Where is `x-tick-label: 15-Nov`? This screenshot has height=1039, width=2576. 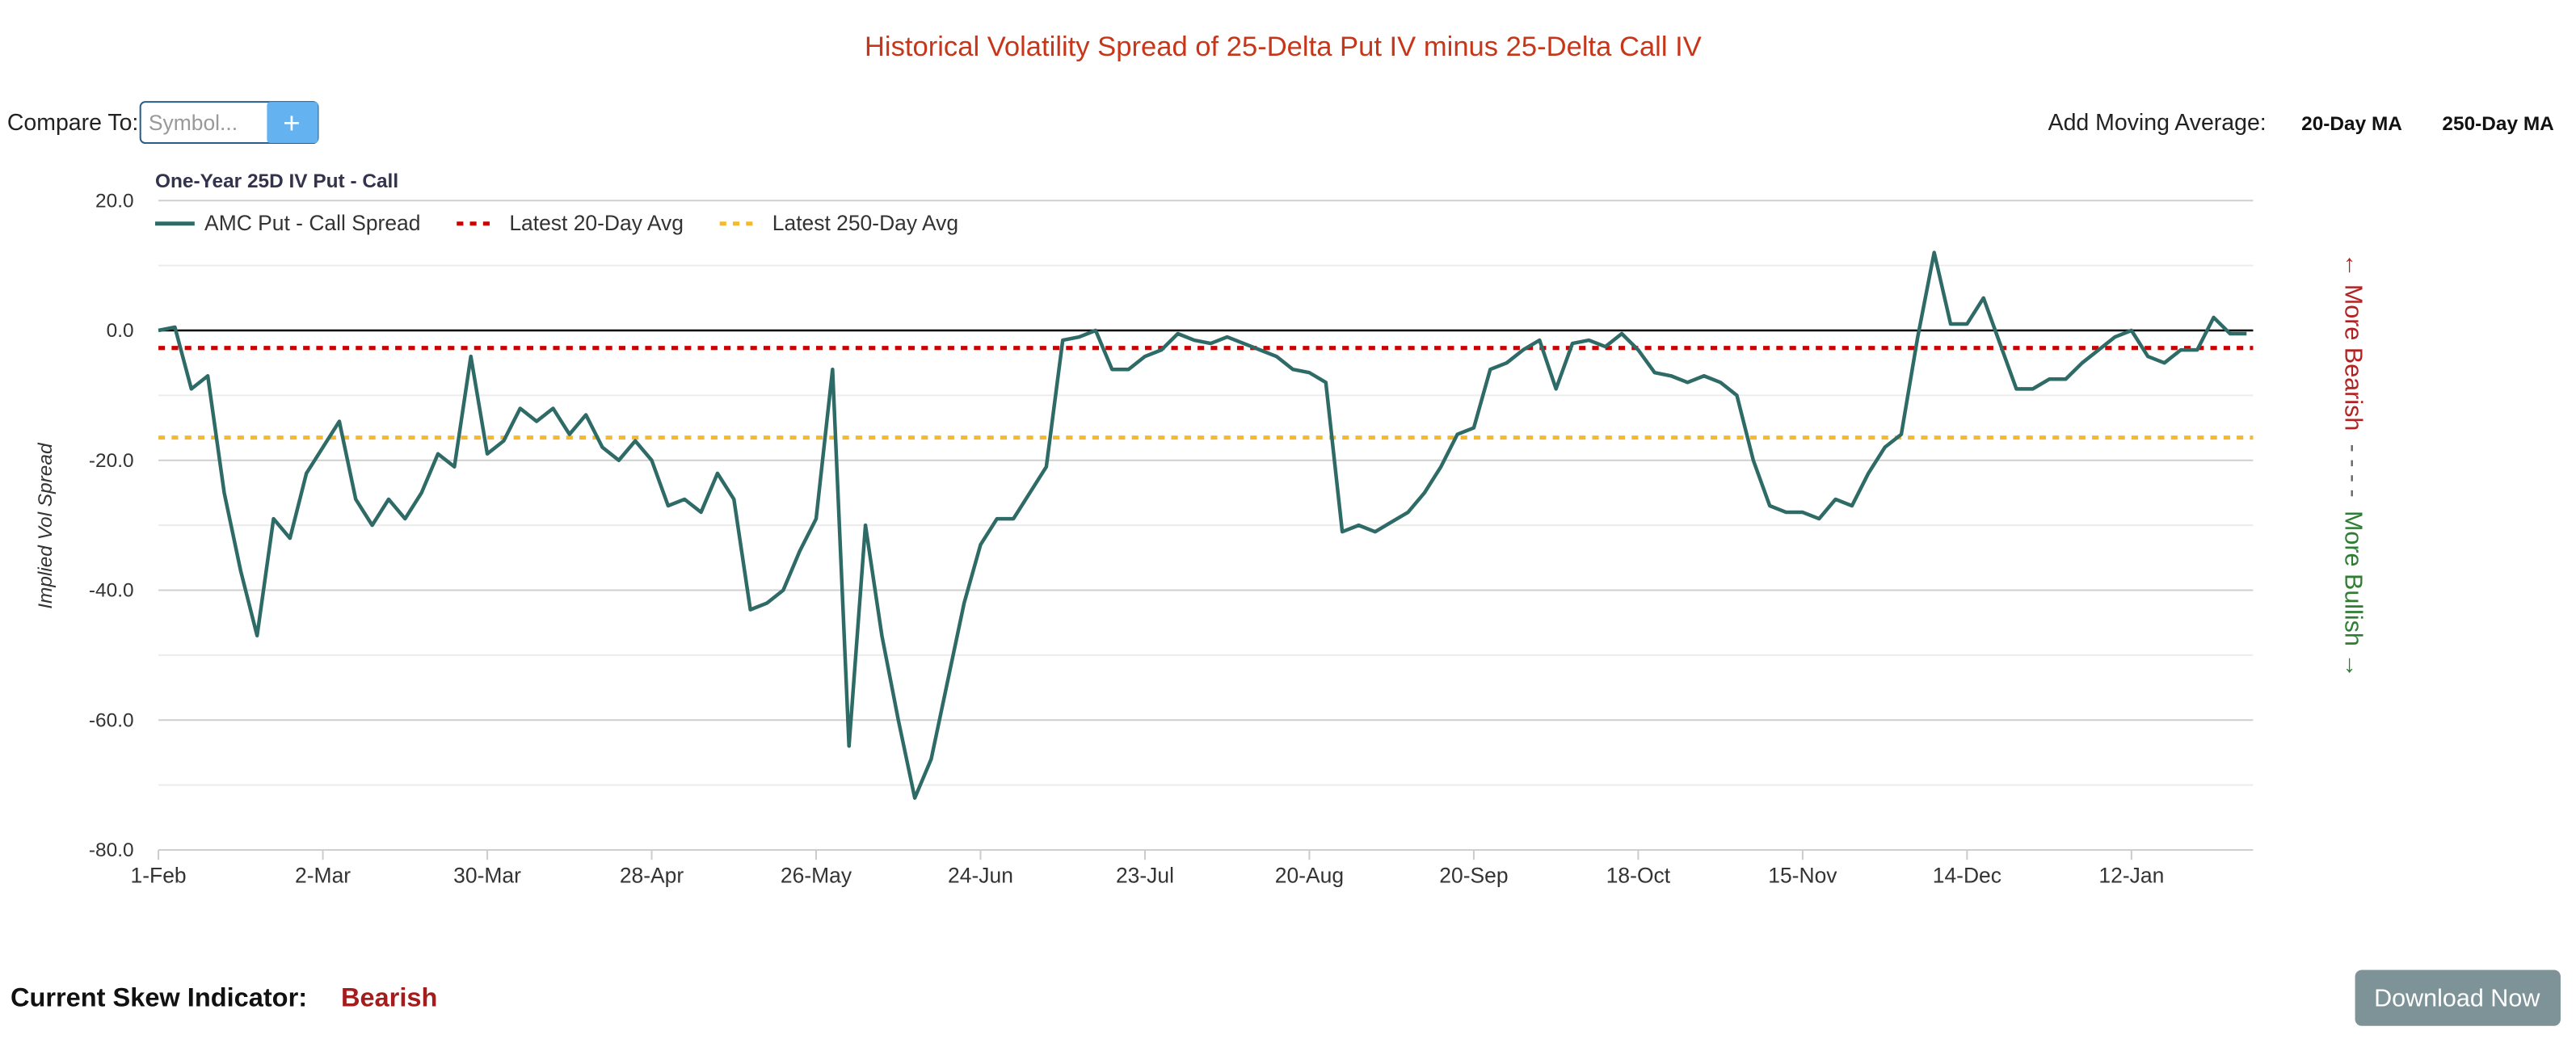
x-tick-label: 15-Nov is located at coordinates (1802, 876).